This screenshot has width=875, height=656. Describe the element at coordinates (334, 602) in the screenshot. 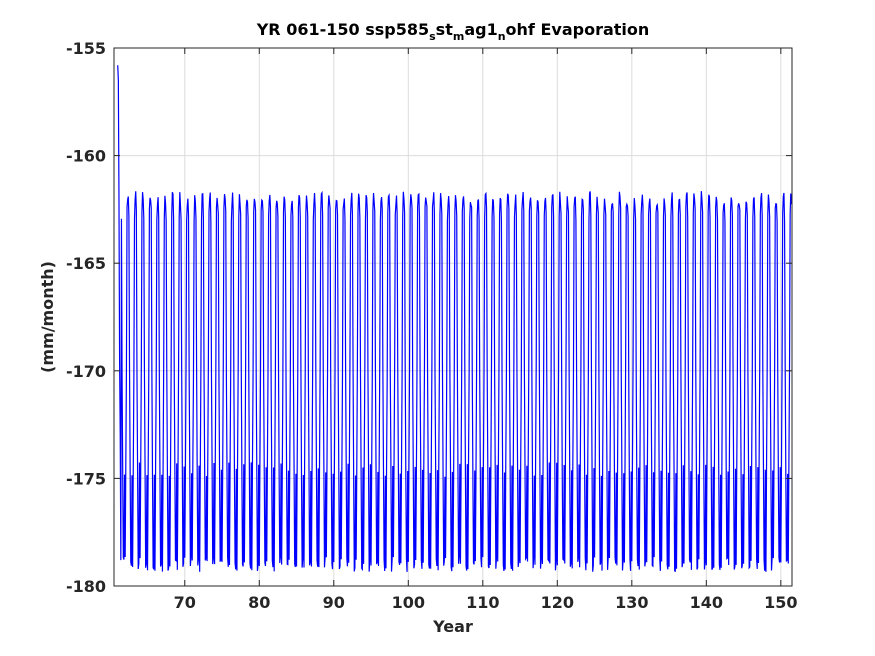

I see `x-tick-label: 90` at that location.